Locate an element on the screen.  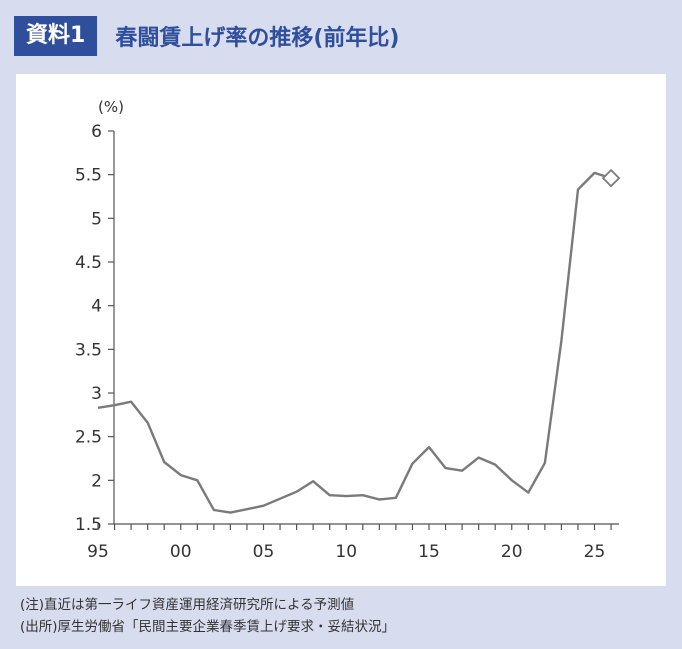
y-tick-label: 5.5 is located at coordinates (88, 176).